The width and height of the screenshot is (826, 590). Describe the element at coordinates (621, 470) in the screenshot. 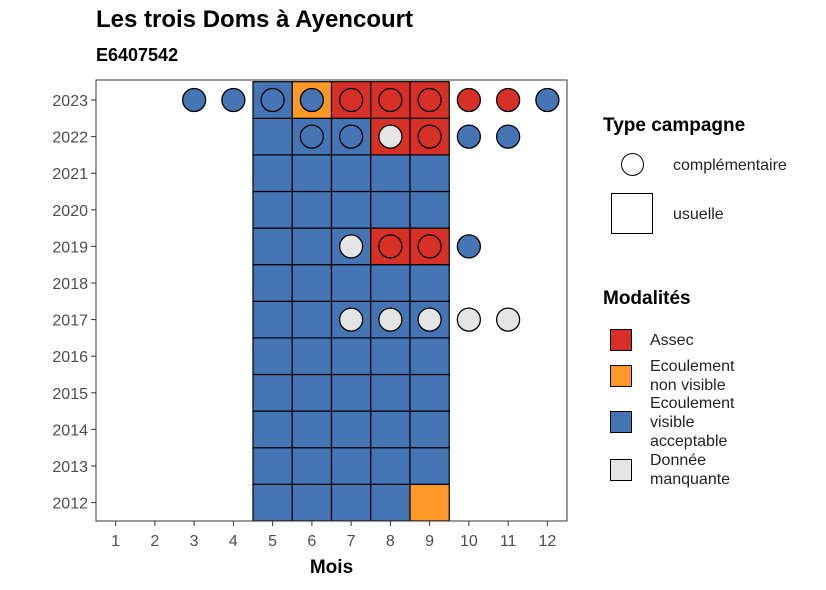

I see `legend-donnee-manquante-swatch` at that location.